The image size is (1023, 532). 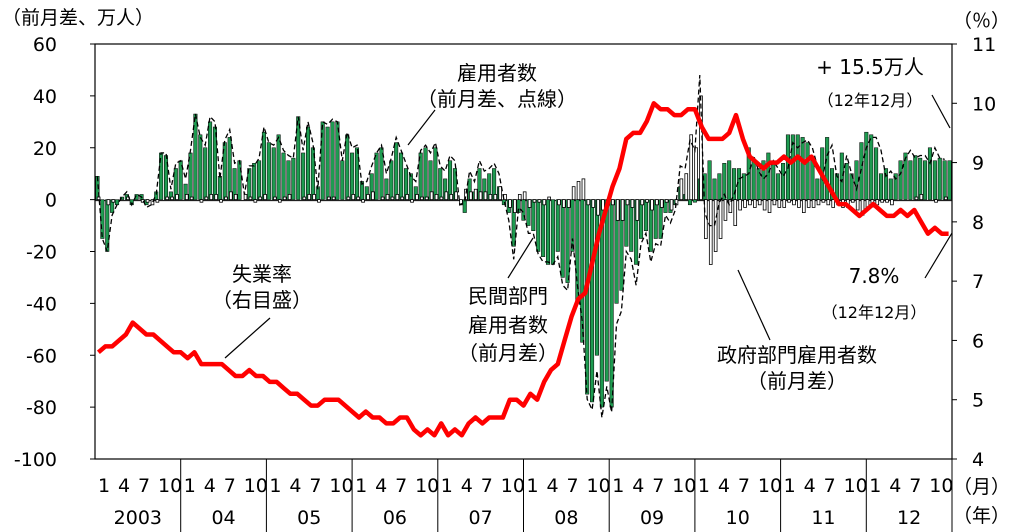 I want to click on year-label: 2003, so click(x=138, y=518).